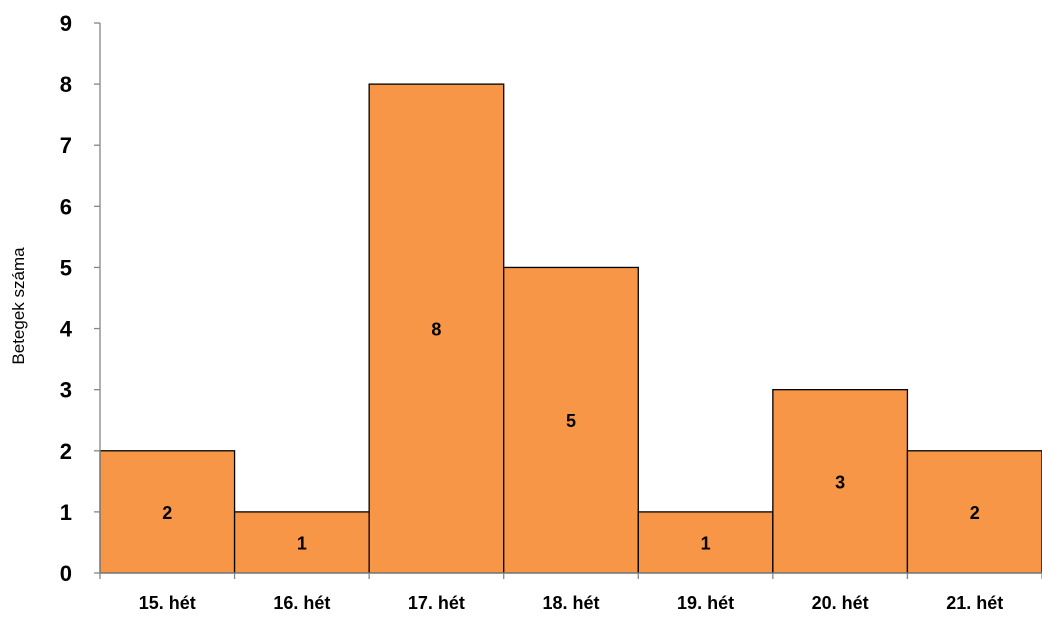 This screenshot has height=622, width=1042. Describe the element at coordinates (66, 23) in the screenshot. I see `y-tick-label-9: 9` at that location.